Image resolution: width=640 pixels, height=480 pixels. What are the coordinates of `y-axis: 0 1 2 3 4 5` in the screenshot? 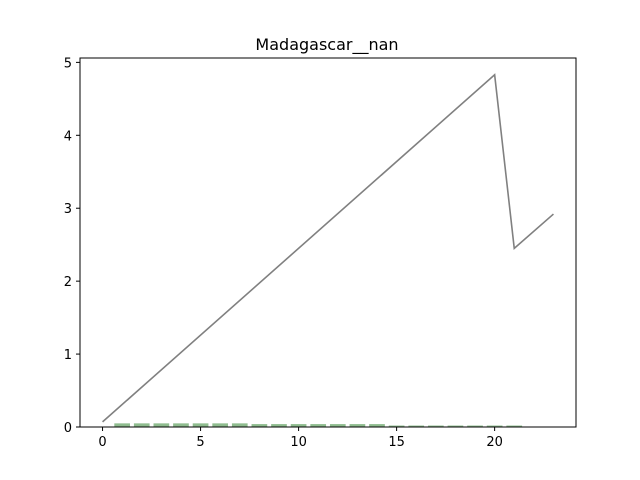 It's located at (72, 246).